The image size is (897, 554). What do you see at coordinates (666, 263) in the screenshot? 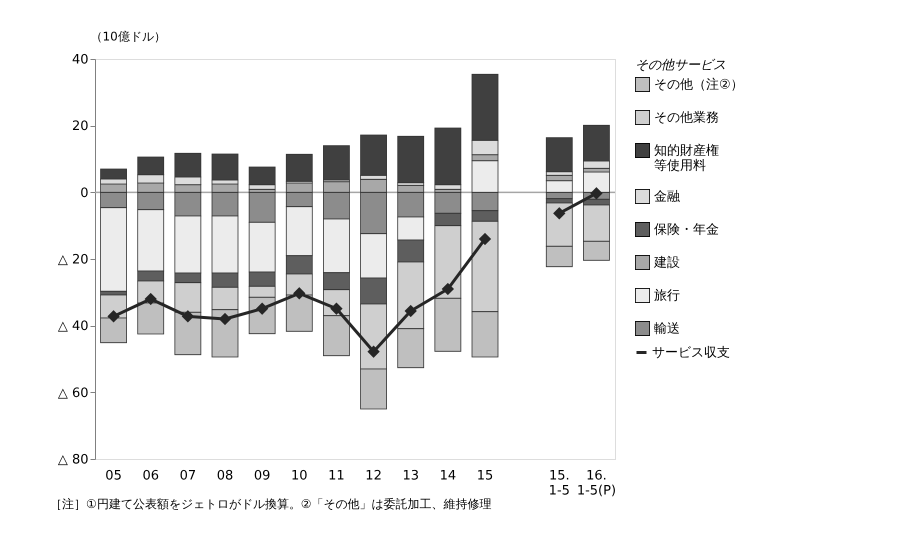
I see `legend-label: 建設` at bounding box center [666, 263].